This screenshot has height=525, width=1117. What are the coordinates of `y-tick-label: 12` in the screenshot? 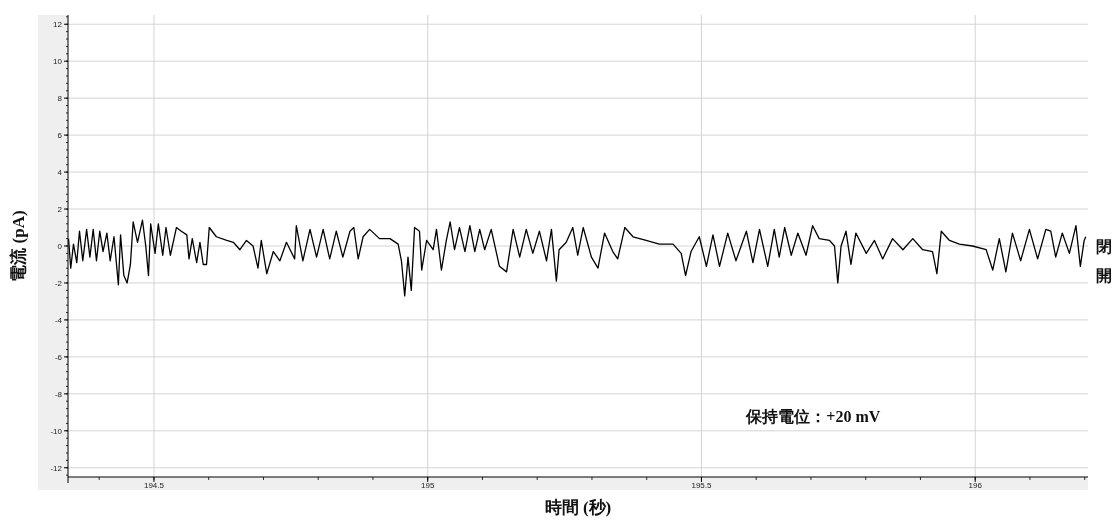 It's located at (58, 25).